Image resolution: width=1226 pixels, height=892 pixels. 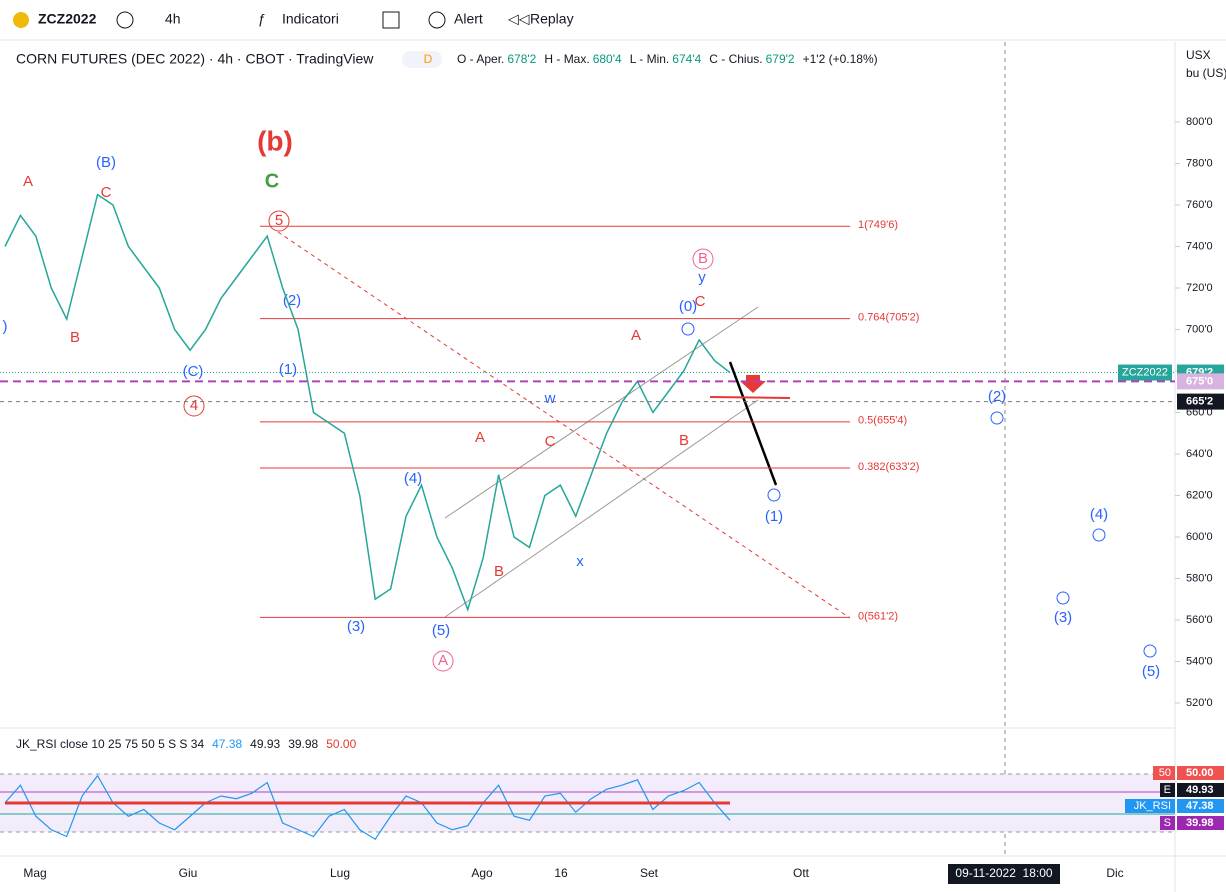 I want to click on wave-label: (C), so click(x=193, y=371).